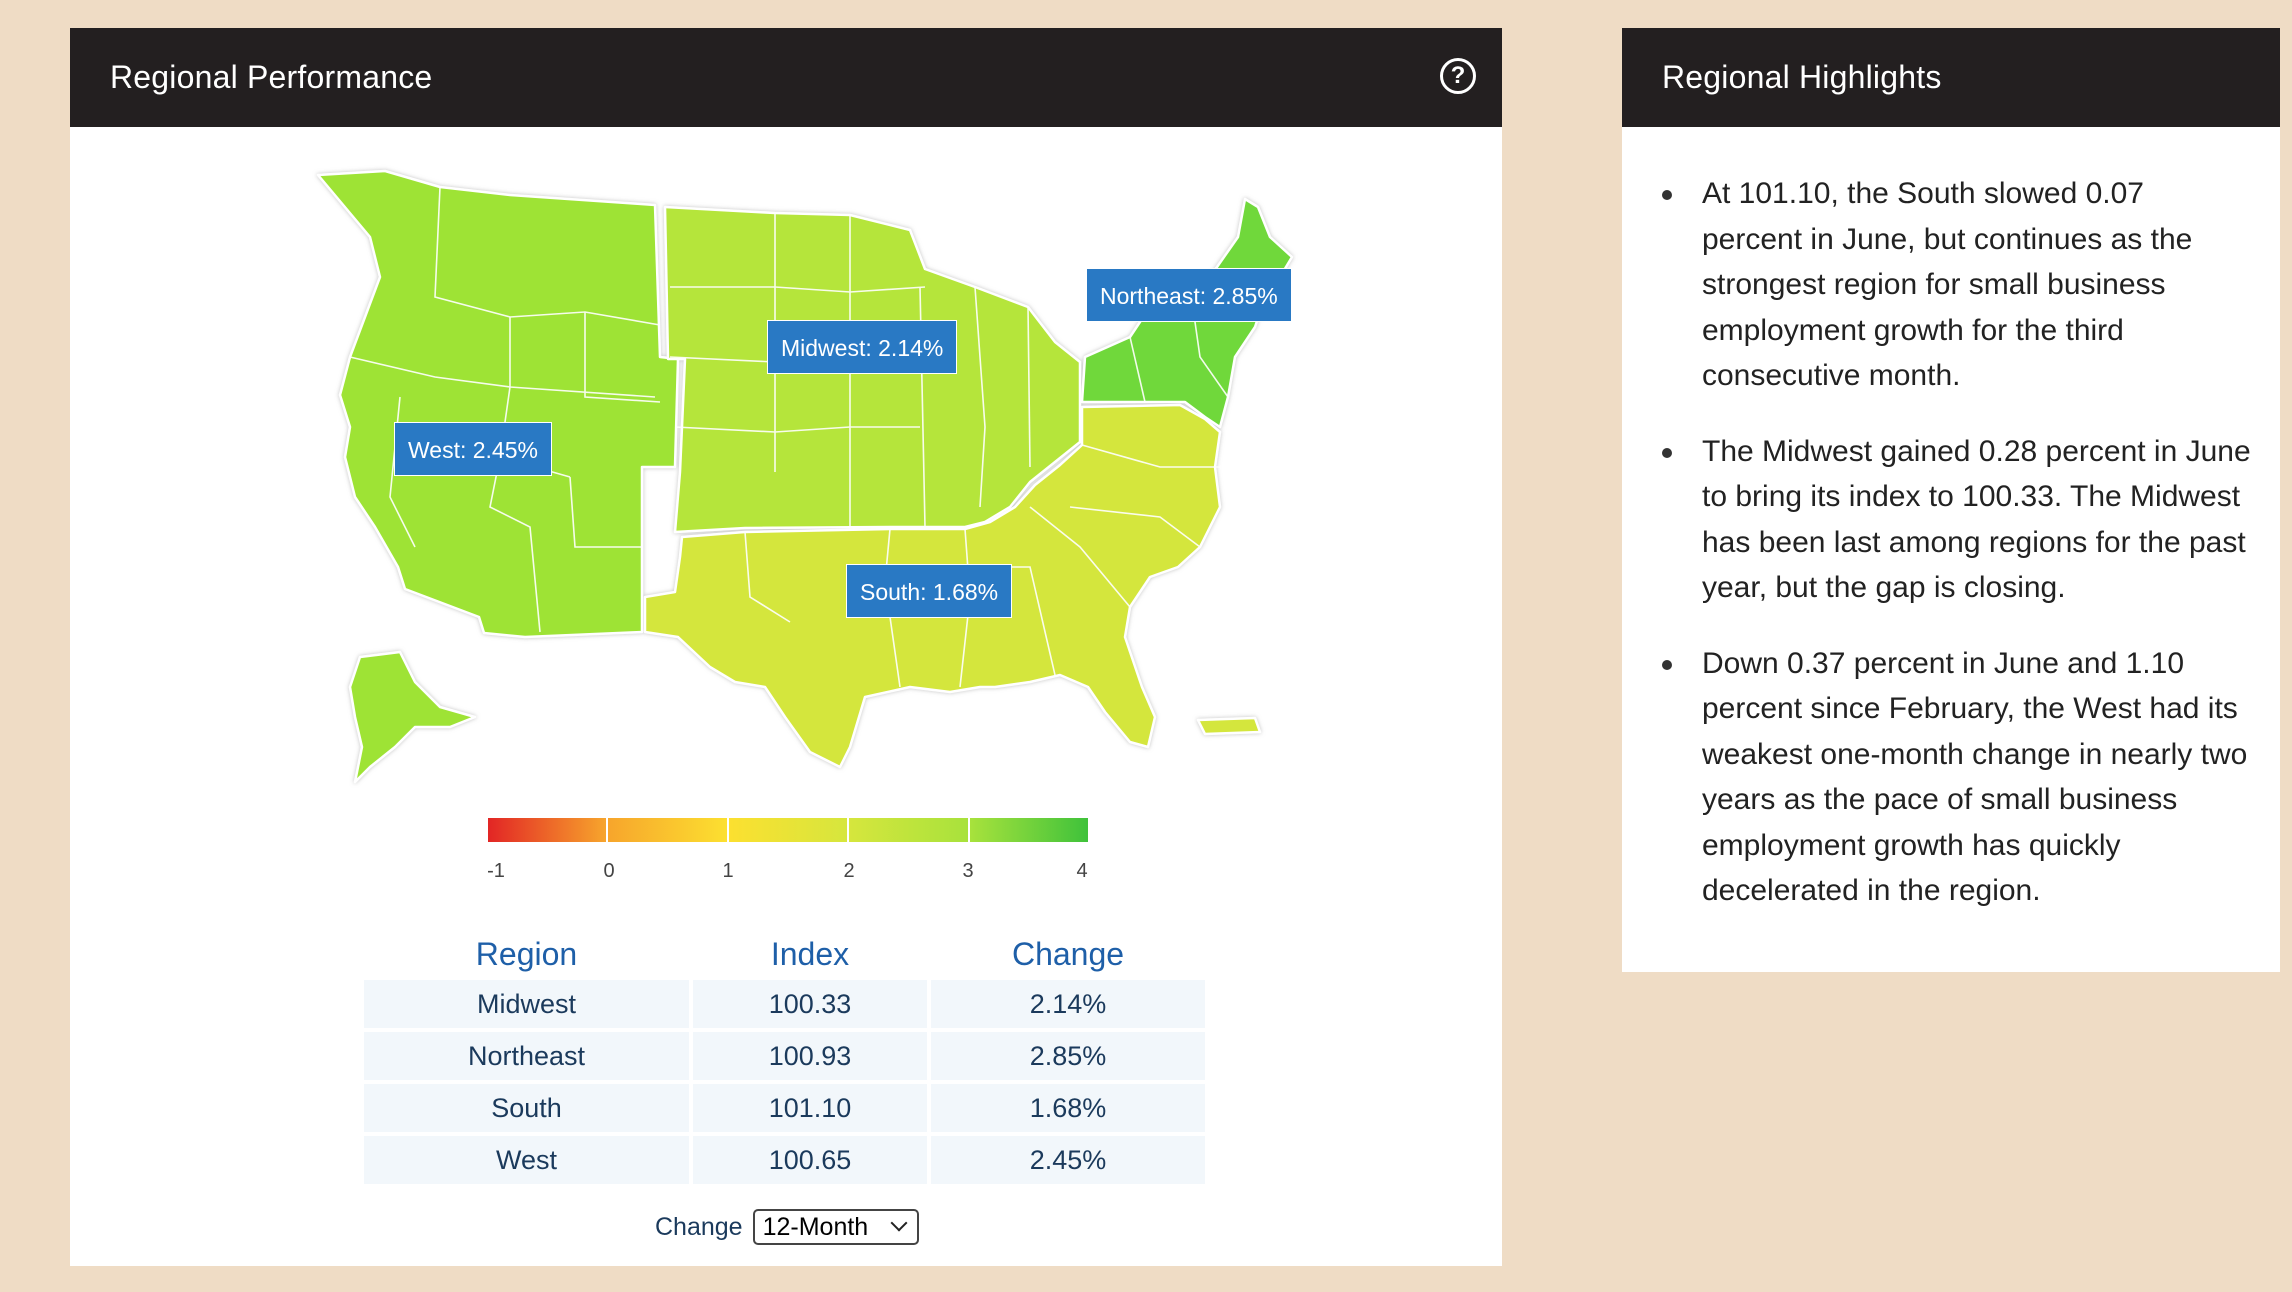  I want to click on legend-color-bar, so click(788, 830).